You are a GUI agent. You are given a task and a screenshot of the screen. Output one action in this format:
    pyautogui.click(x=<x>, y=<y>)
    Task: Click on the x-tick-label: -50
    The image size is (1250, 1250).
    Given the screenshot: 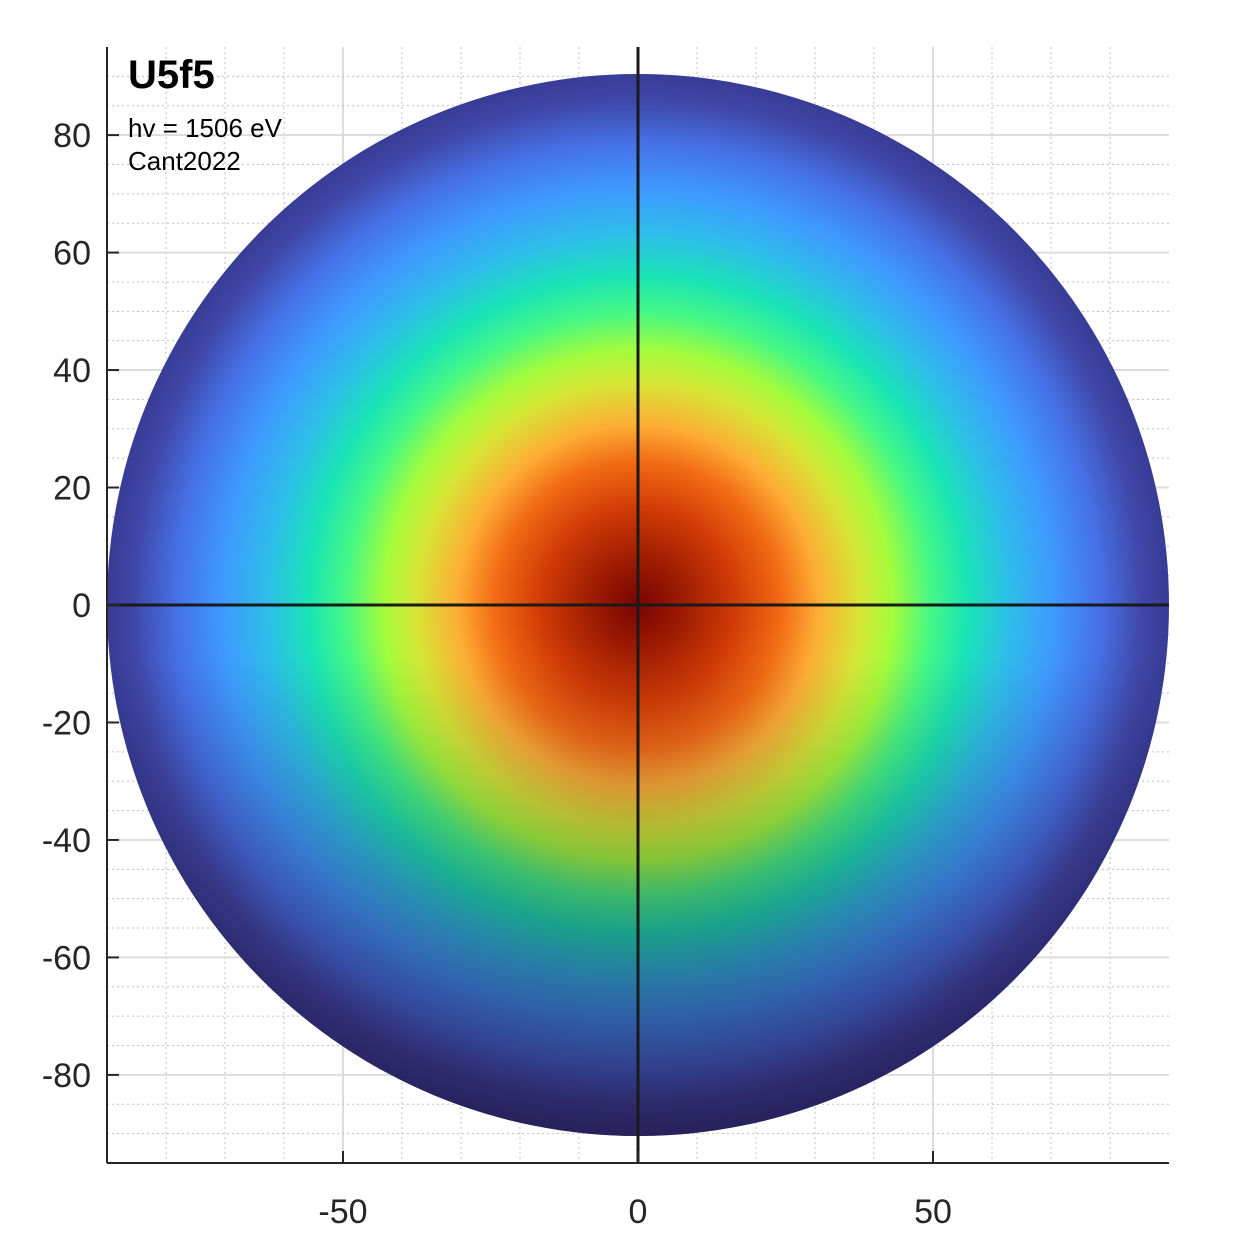 What is the action you would take?
    pyautogui.click(x=342, y=1212)
    